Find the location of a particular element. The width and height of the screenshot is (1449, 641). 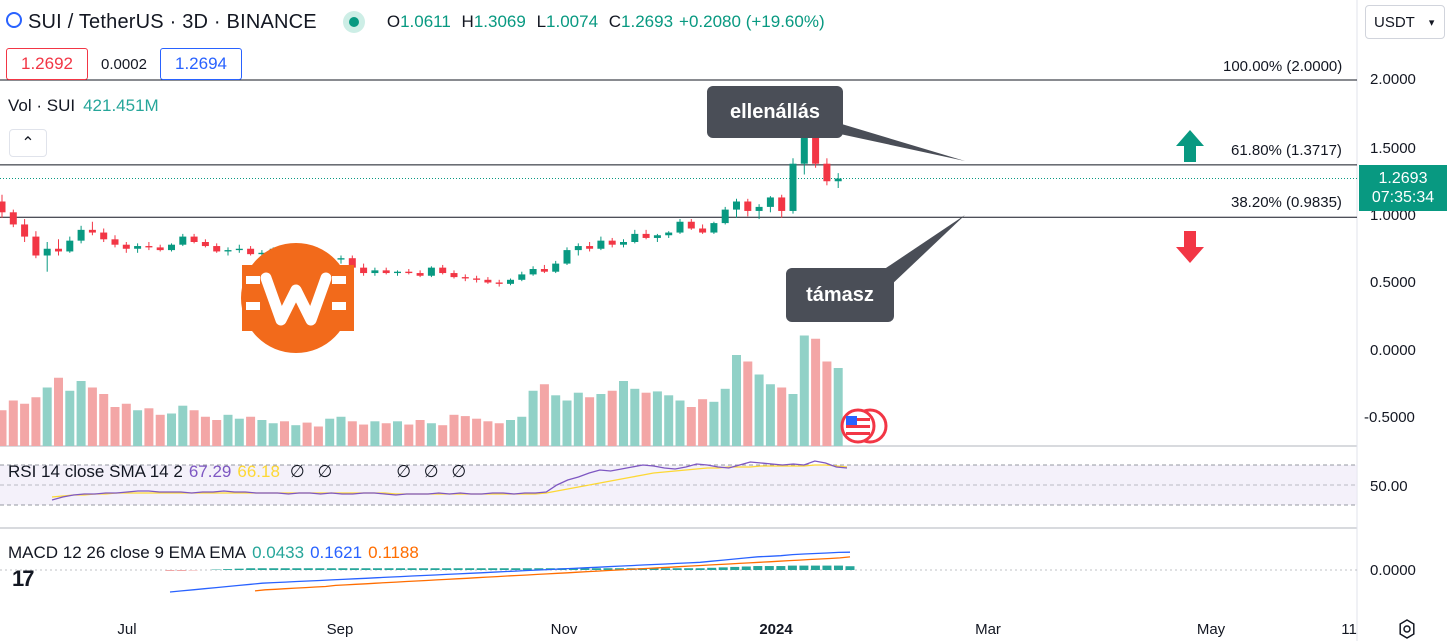

macd-line is located at coordinates (510, 572).